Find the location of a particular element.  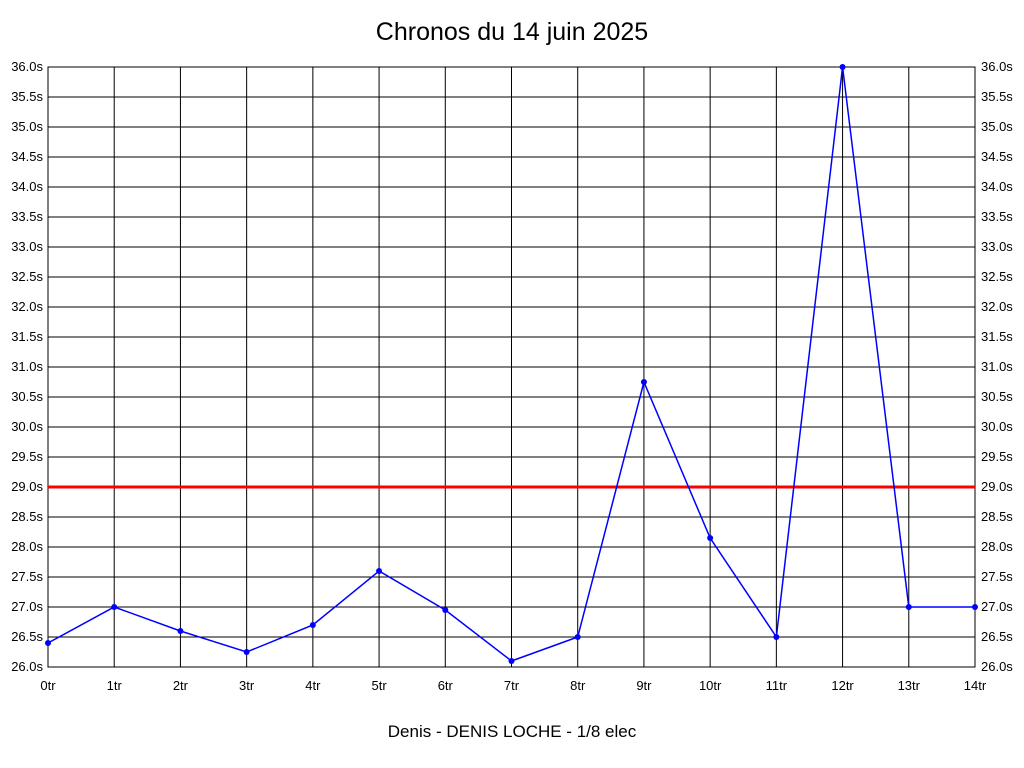

chart-title: Chronos du 14 juin 2025 is located at coordinates (512, 32).